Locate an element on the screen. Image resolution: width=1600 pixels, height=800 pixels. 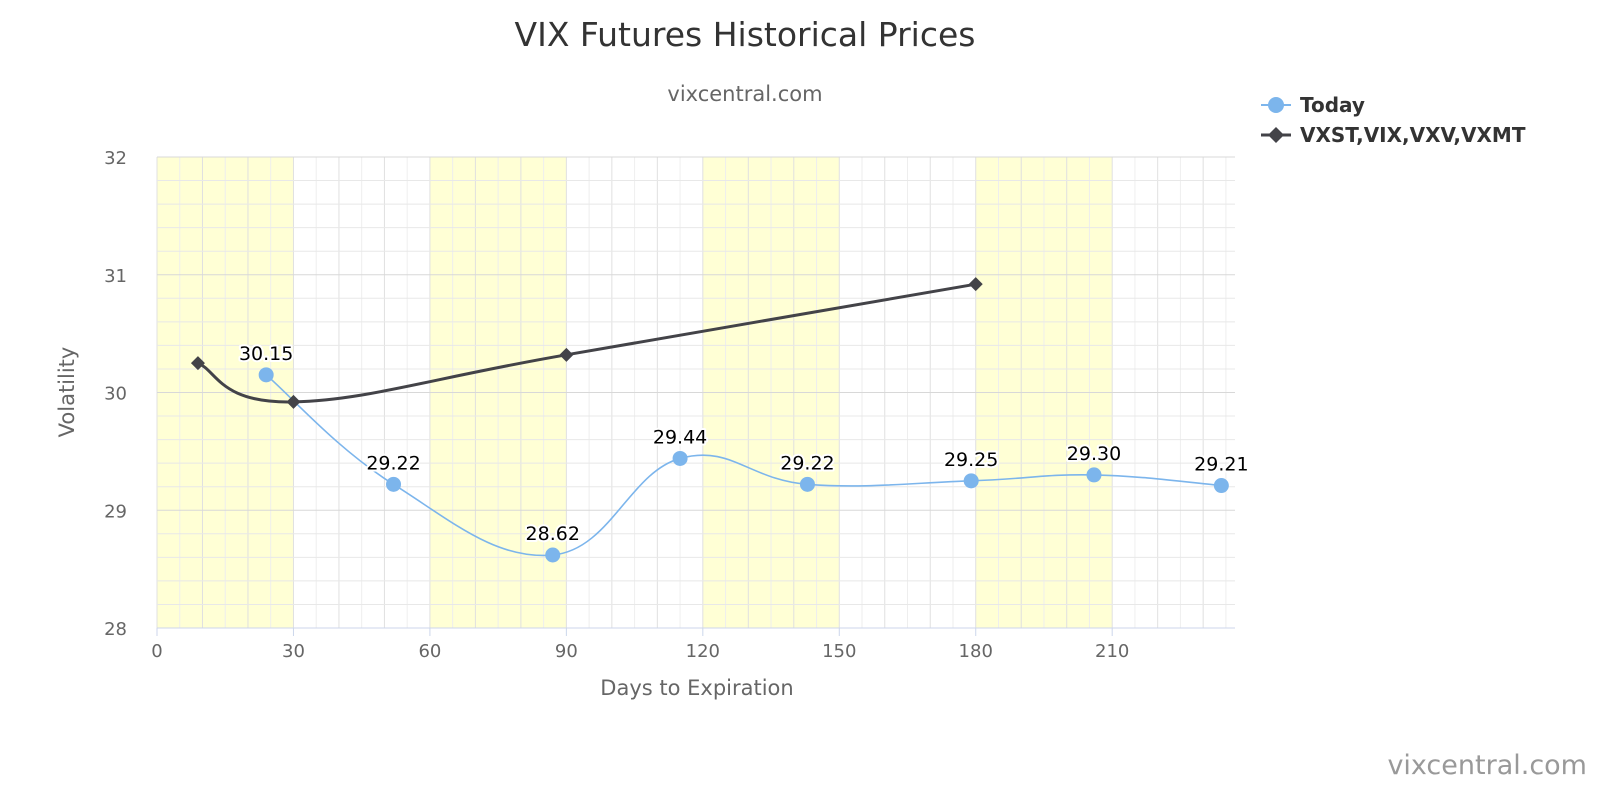
credit: vixcentral.com is located at coordinates (1487, 765).